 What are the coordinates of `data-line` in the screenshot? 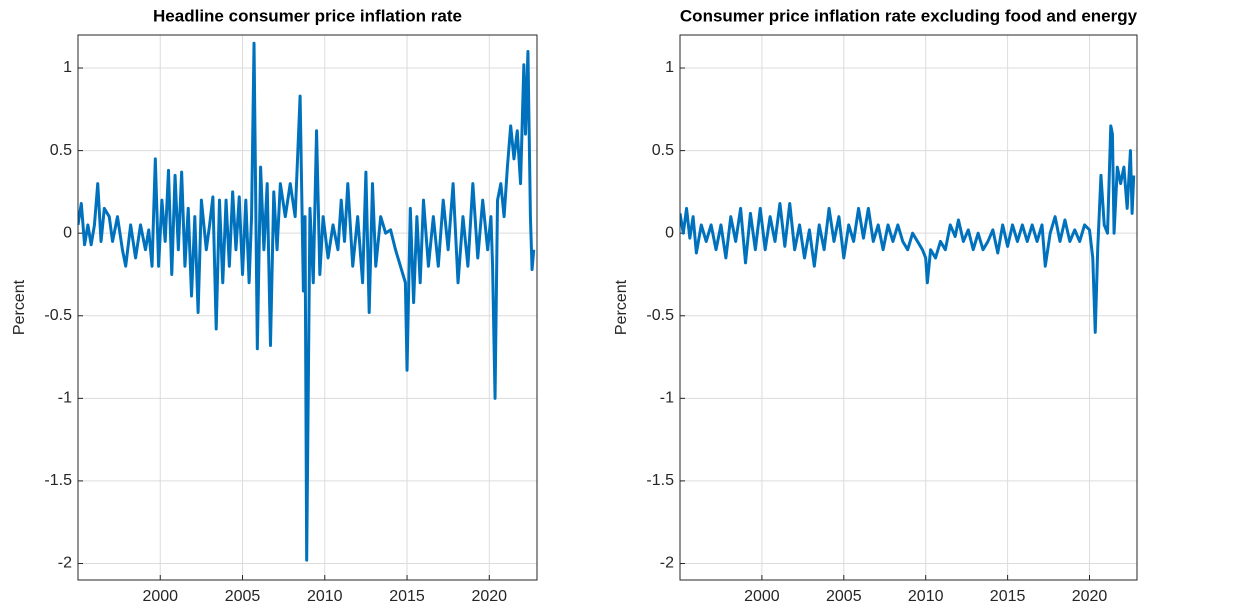 It's located at (908, 229).